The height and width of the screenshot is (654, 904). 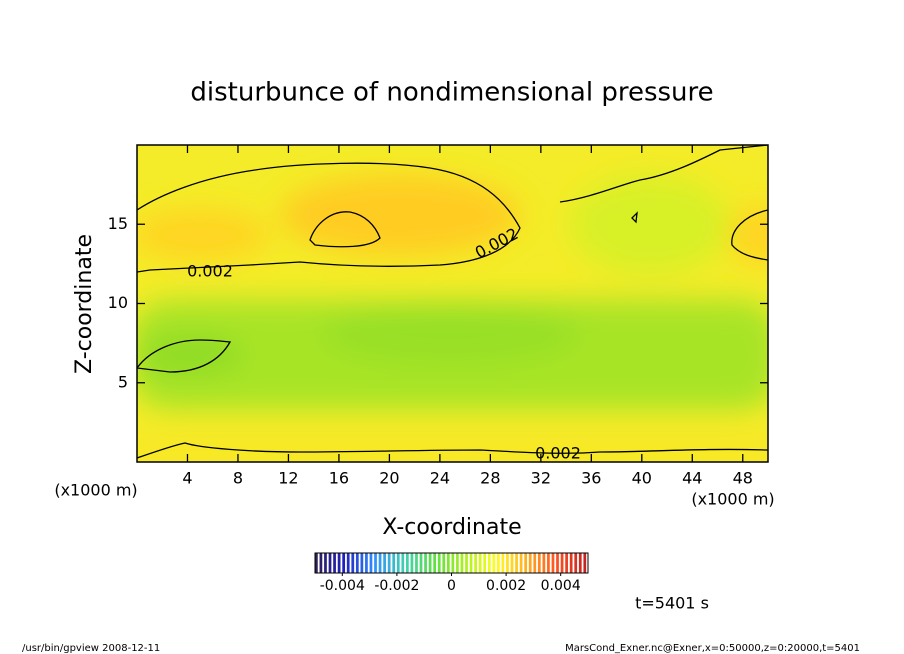 What do you see at coordinates (238, 478) in the screenshot?
I see `x-tick-label: 8` at bounding box center [238, 478].